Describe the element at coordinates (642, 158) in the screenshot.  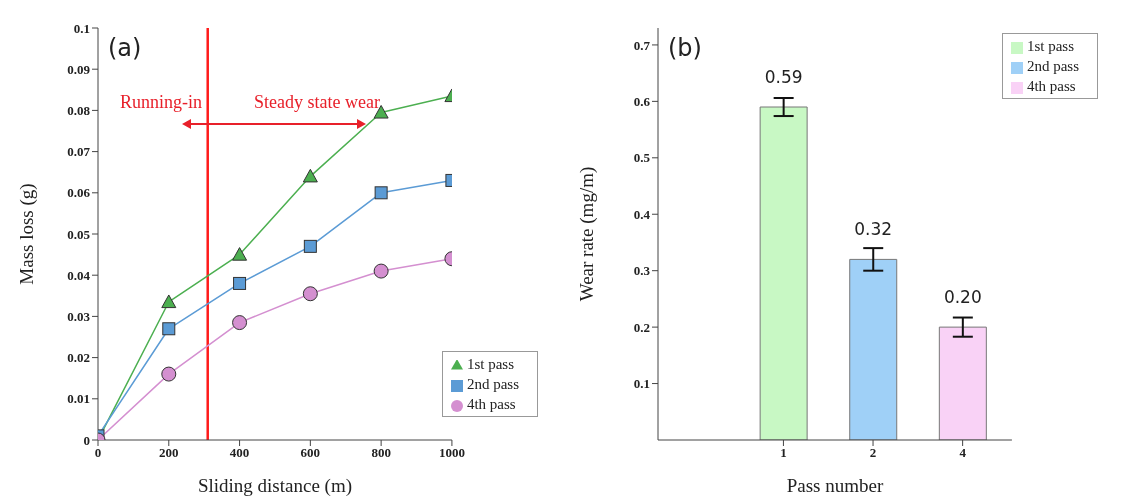
I see `y-tick-label: 0.5` at that location.